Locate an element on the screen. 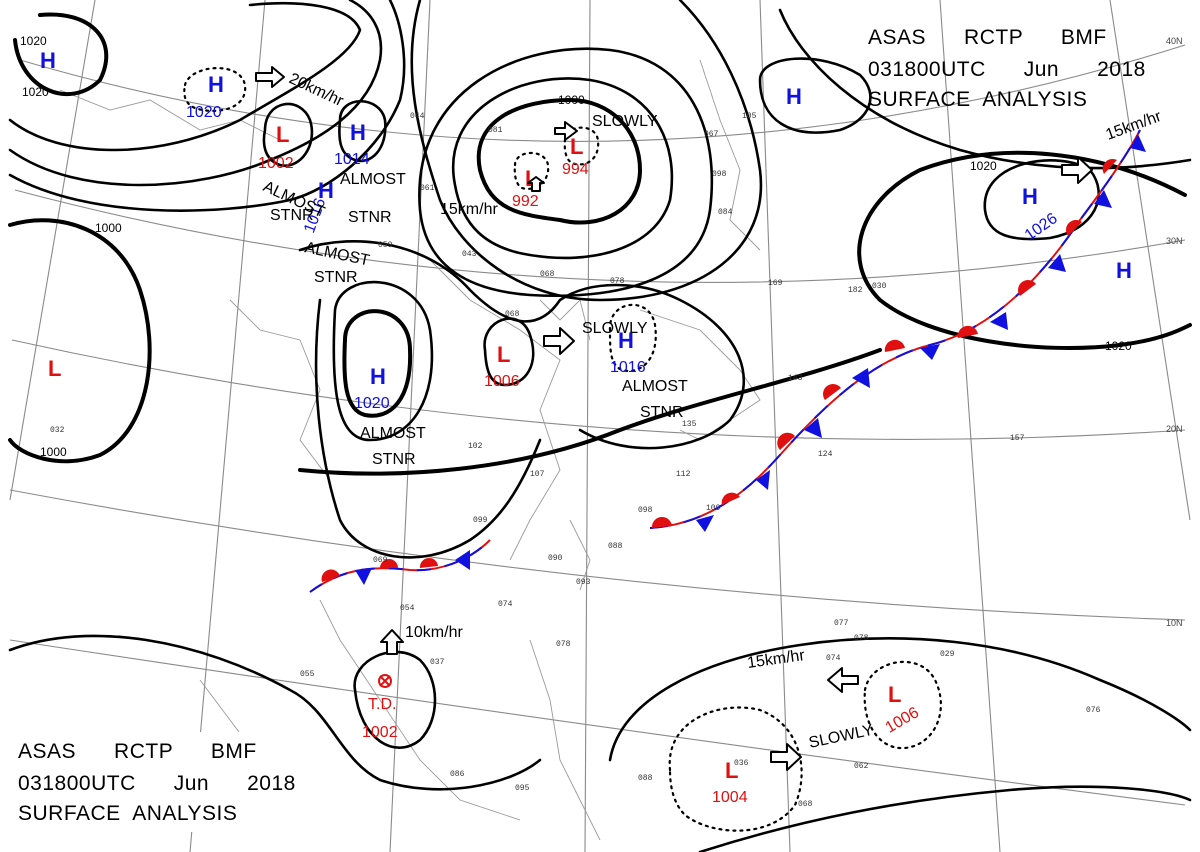 This screenshot has height=852, width=1200. lat-label: 20N is located at coordinates (1174, 429).